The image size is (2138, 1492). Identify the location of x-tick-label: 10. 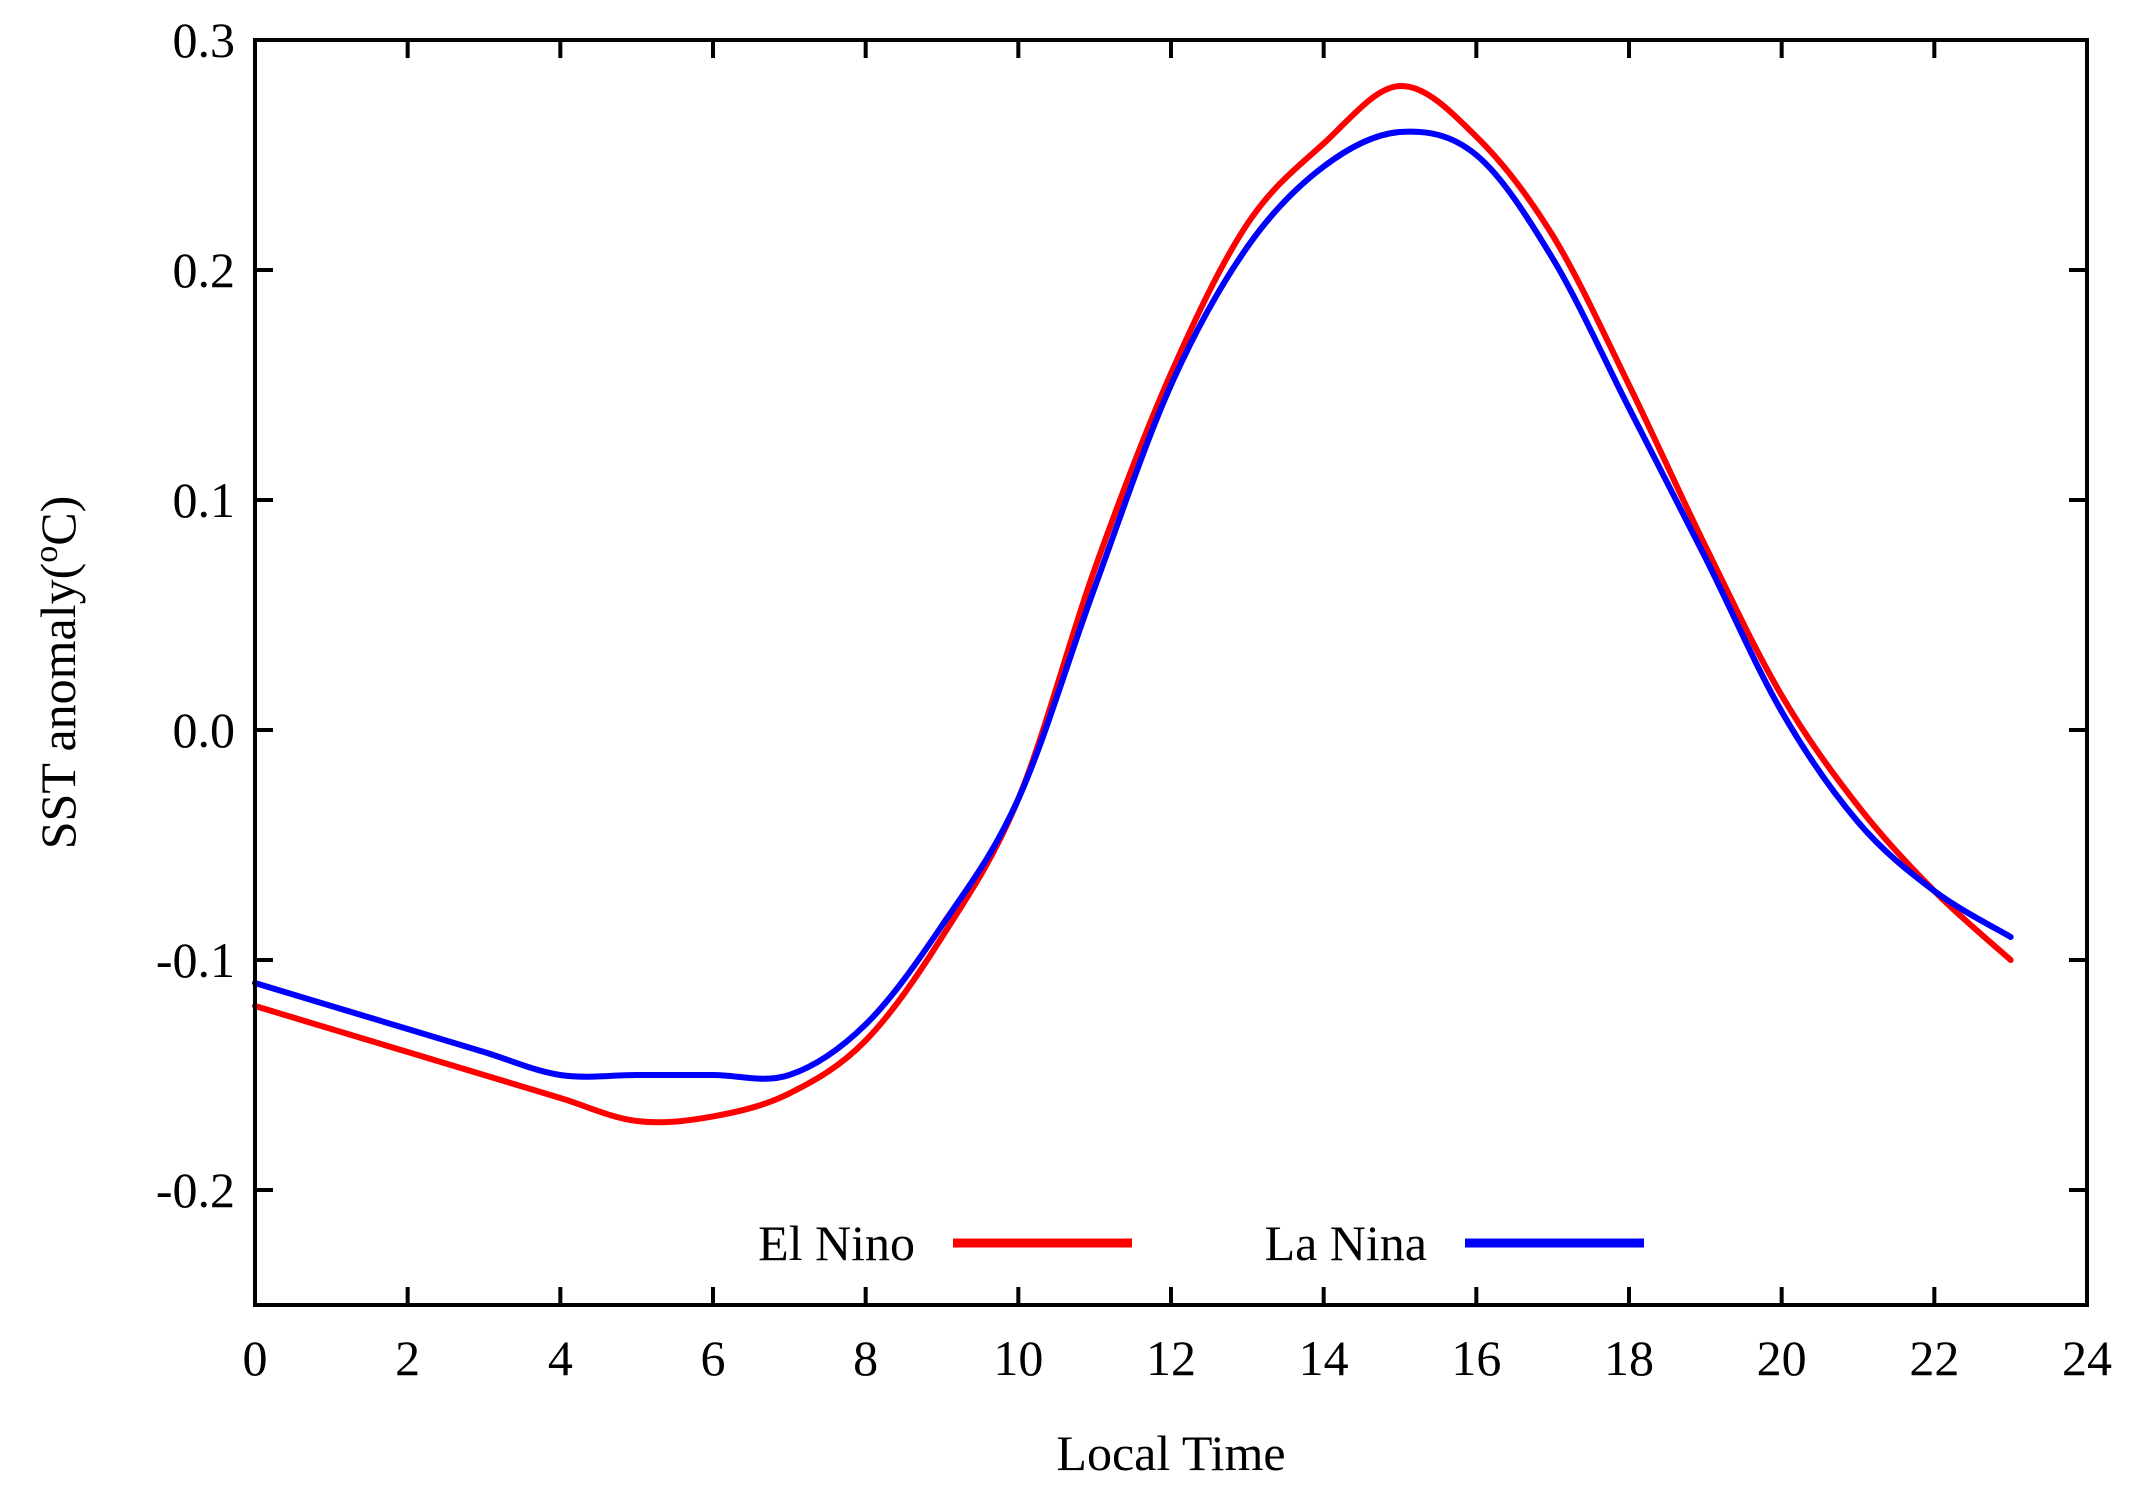
(1018, 1358).